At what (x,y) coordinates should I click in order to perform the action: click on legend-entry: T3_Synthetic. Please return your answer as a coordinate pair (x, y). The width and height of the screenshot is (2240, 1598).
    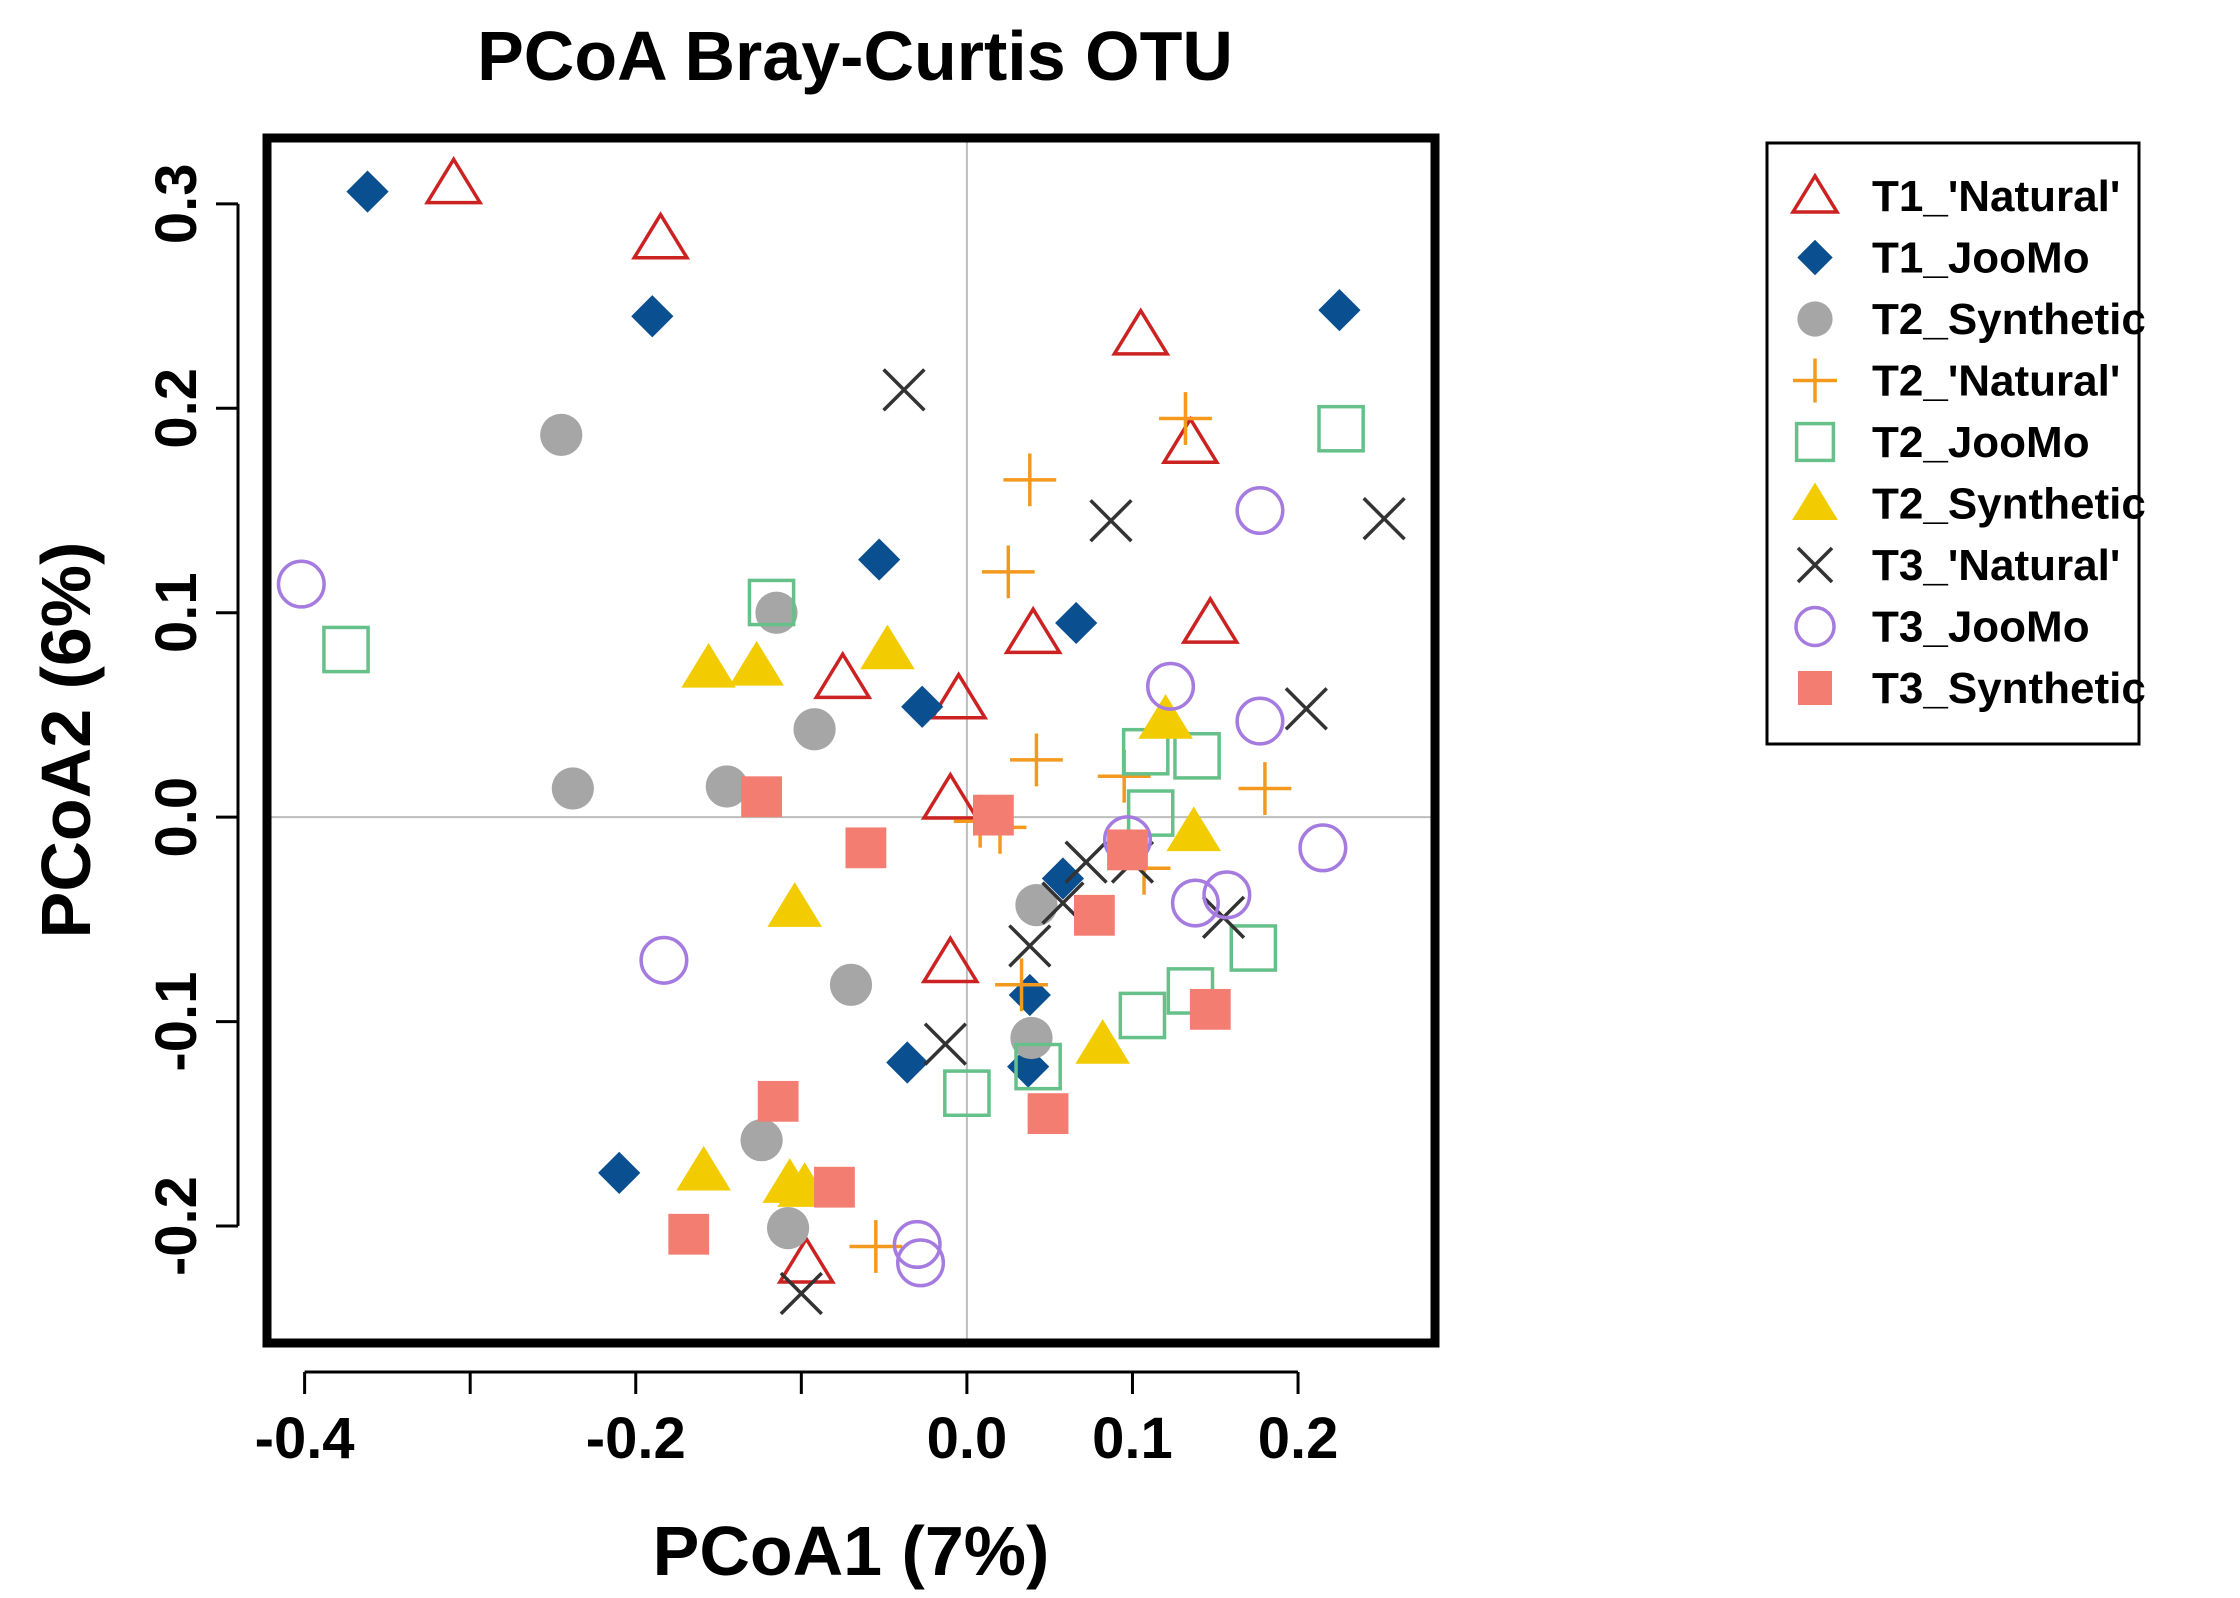
    Looking at the image, I should click on (1972, 688).